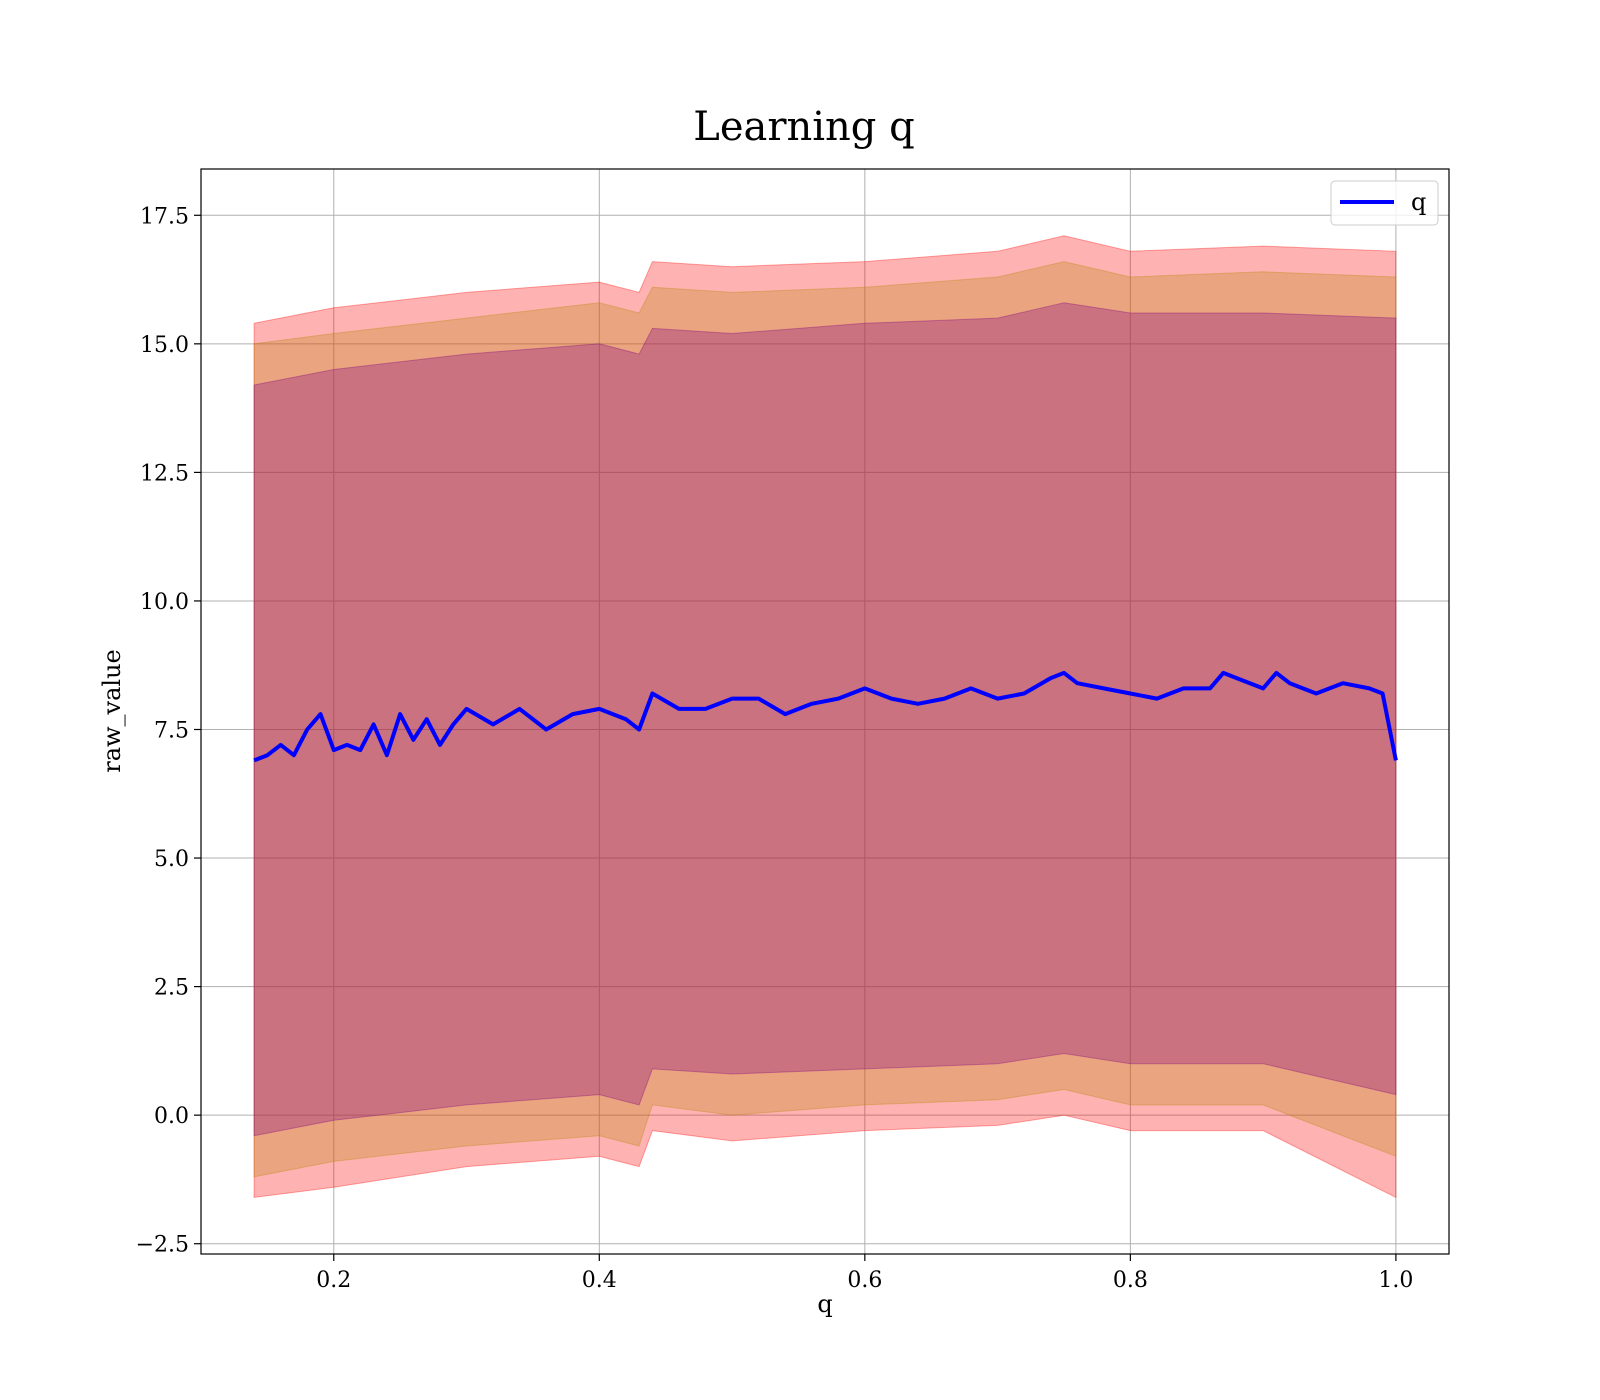 The height and width of the screenshot is (1400, 1600). I want to click on y-tick-label-0: −2.5, so click(162, 1245).